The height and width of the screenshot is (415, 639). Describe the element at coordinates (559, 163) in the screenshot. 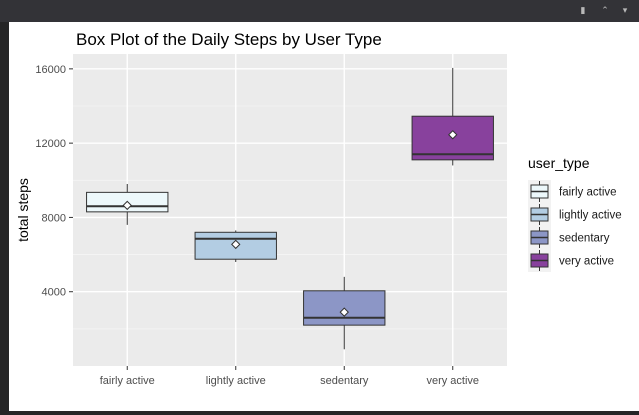

I see `legend-title: user_type` at that location.